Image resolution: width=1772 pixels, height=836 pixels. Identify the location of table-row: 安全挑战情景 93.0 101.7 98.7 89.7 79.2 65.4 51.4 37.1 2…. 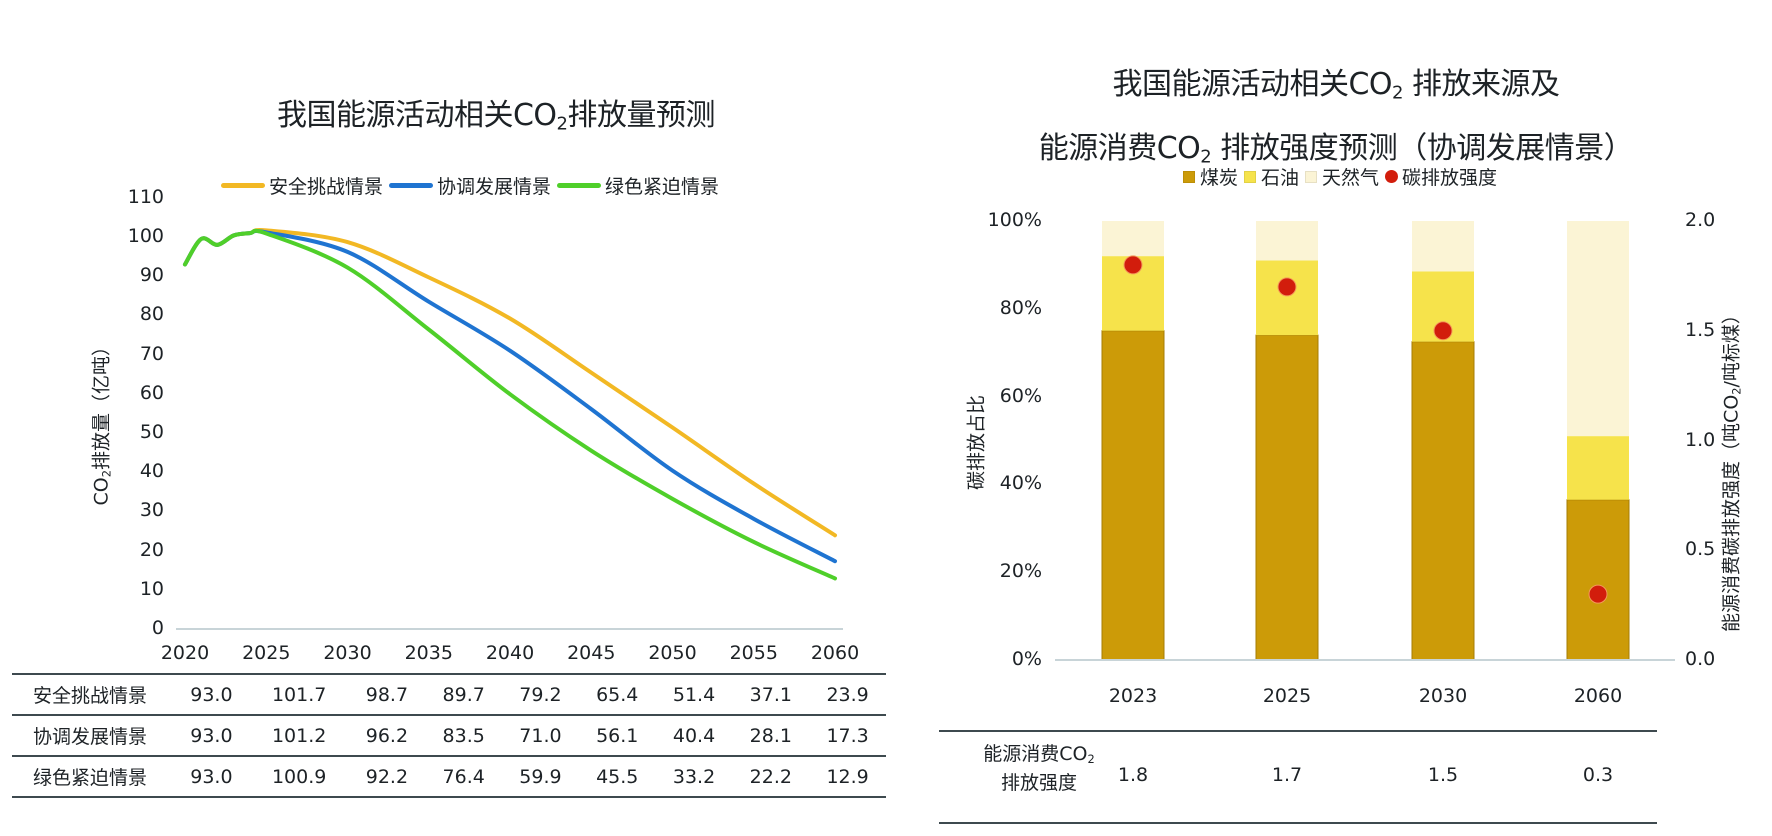
(449, 694).